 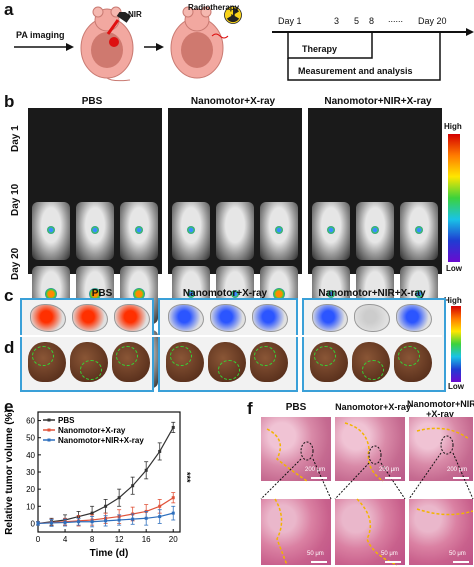 What do you see at coordinates (389, 470) in the screenshot?
I see `scalebar-top-label-nanomotor-xray: 200 μm` at bounding box center [389, 470].